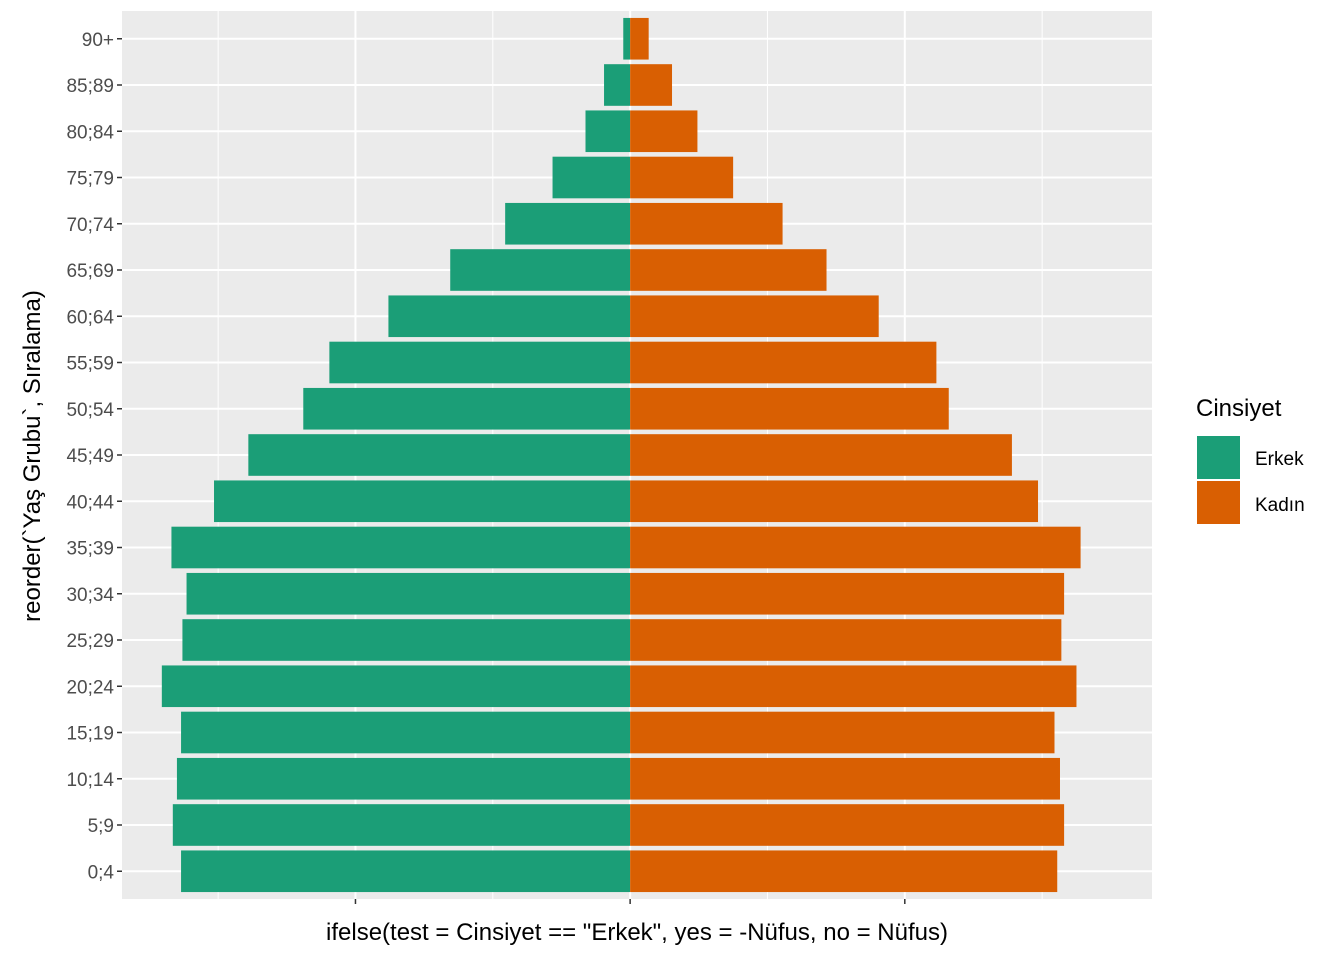 This screenshot has height=960, width=1344. I want to click on legend-label-kadin: Kadın, so click(1280, 505).